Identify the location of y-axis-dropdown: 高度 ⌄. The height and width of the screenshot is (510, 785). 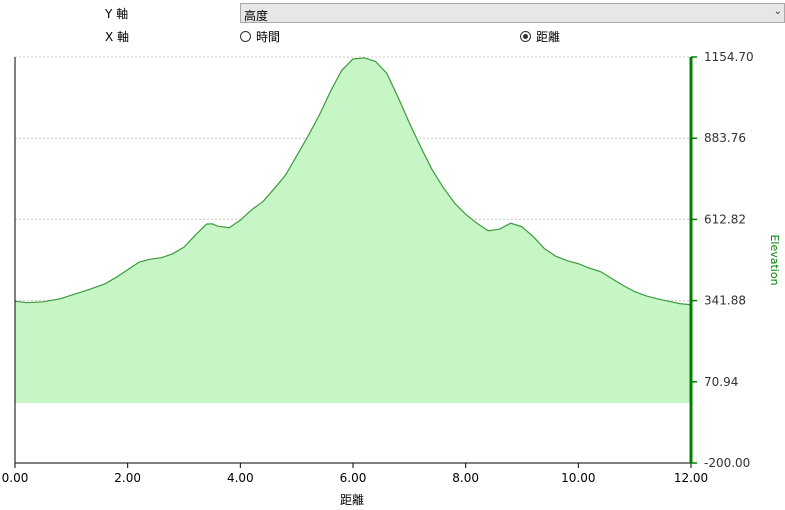
(512, 13).